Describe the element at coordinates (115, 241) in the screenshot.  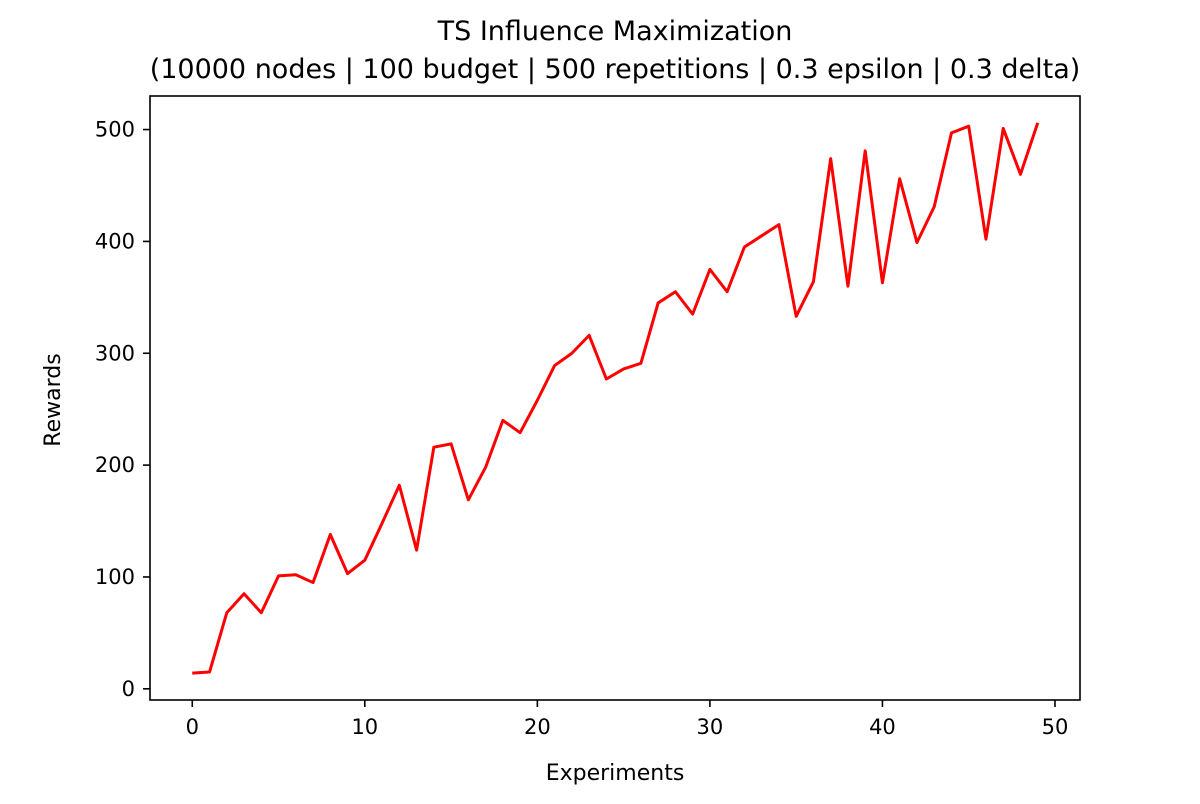
I see `y-tick-label: 400` at that location.